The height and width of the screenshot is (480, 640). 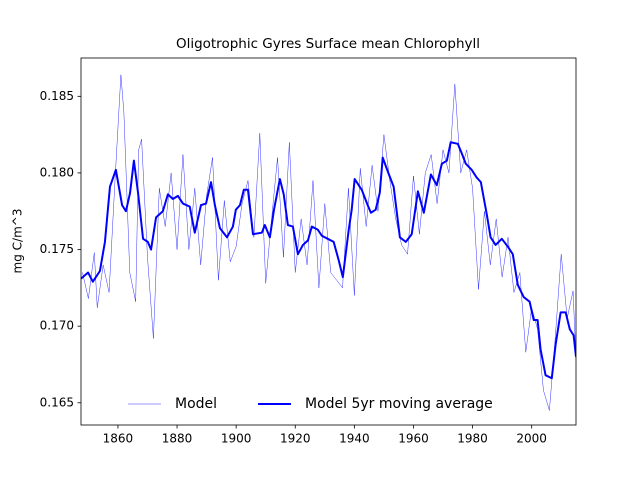 What do you see at coordinates (57, 172) in the screenshot?
I see `y-tick-label: 0.180` at bounding box center [57, 172].